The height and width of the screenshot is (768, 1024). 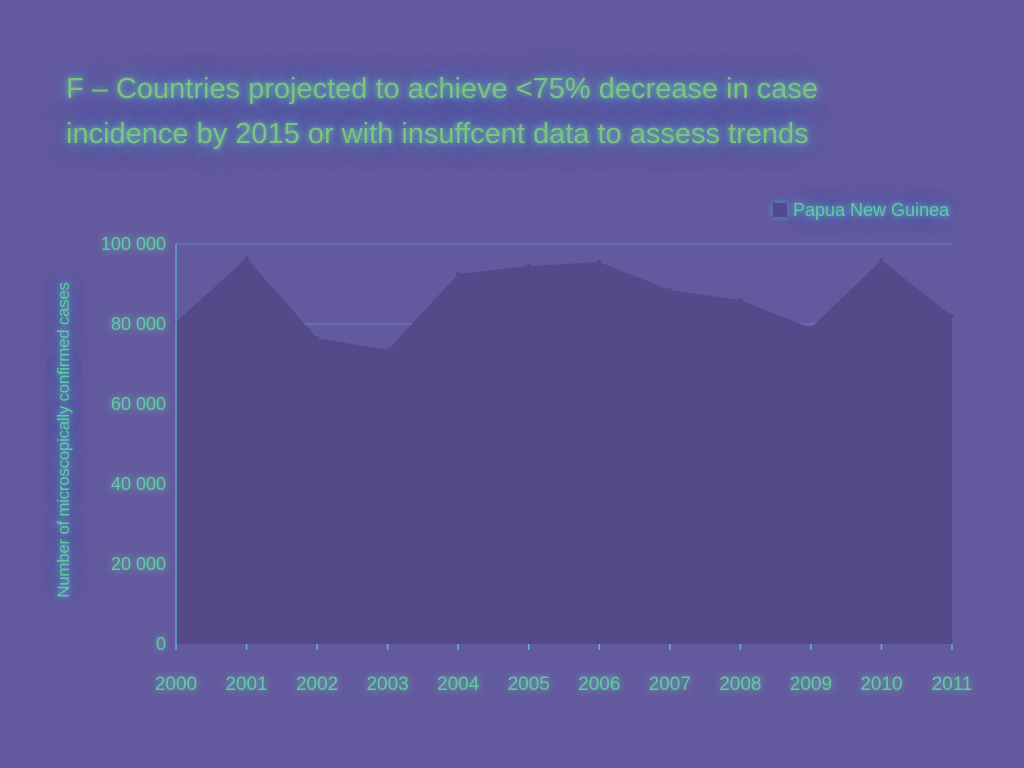 I want to click on x-tick-label-2007: 2007, so click(x=670, y=684).